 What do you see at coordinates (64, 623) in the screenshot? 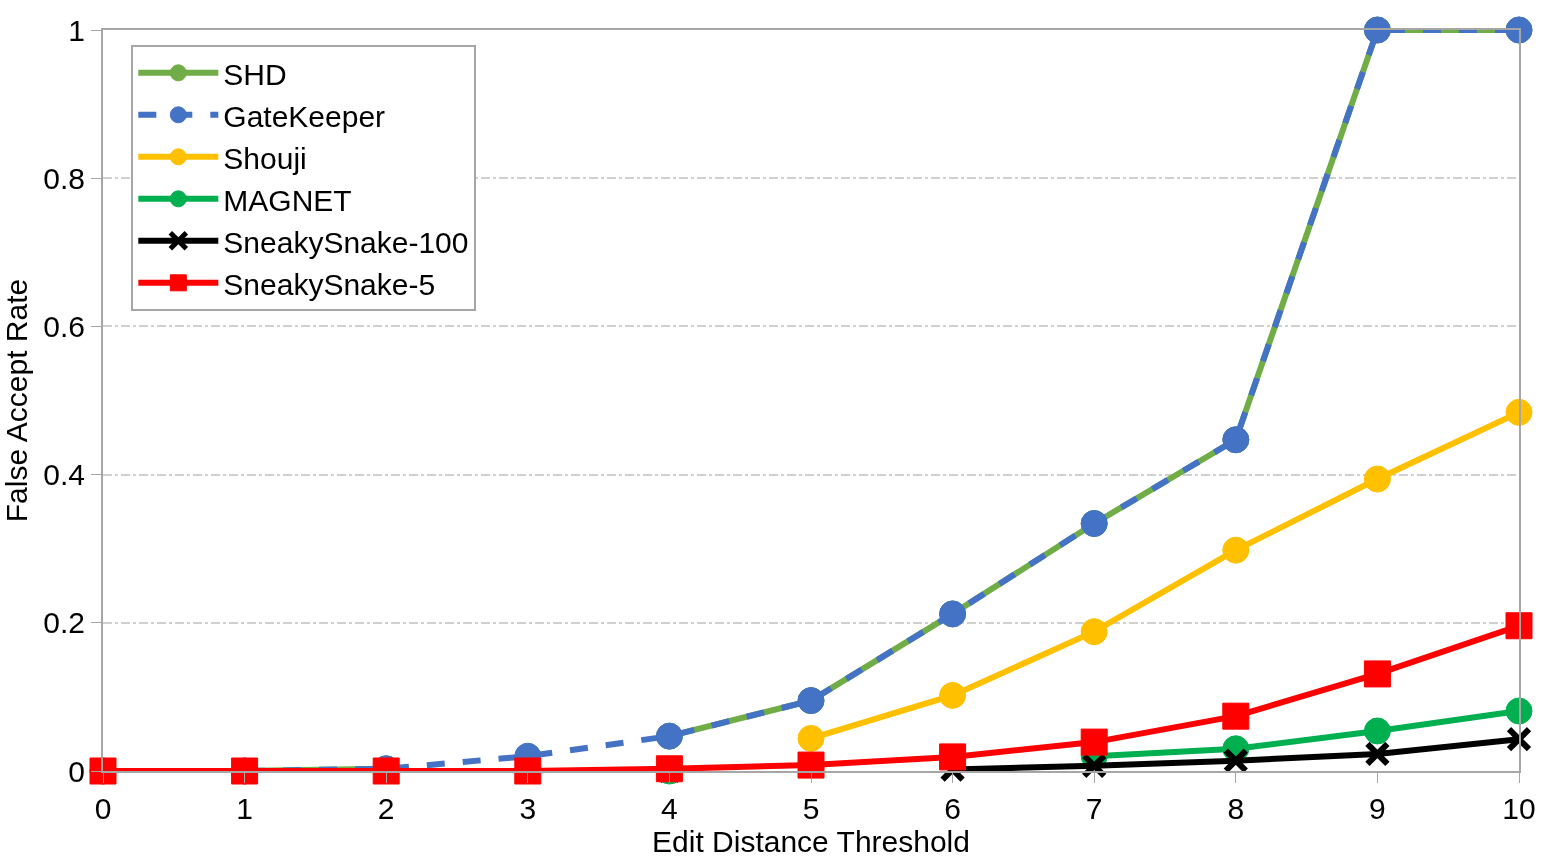
I see `y-tick-label: 0.2` at bounding box center [64, 623].